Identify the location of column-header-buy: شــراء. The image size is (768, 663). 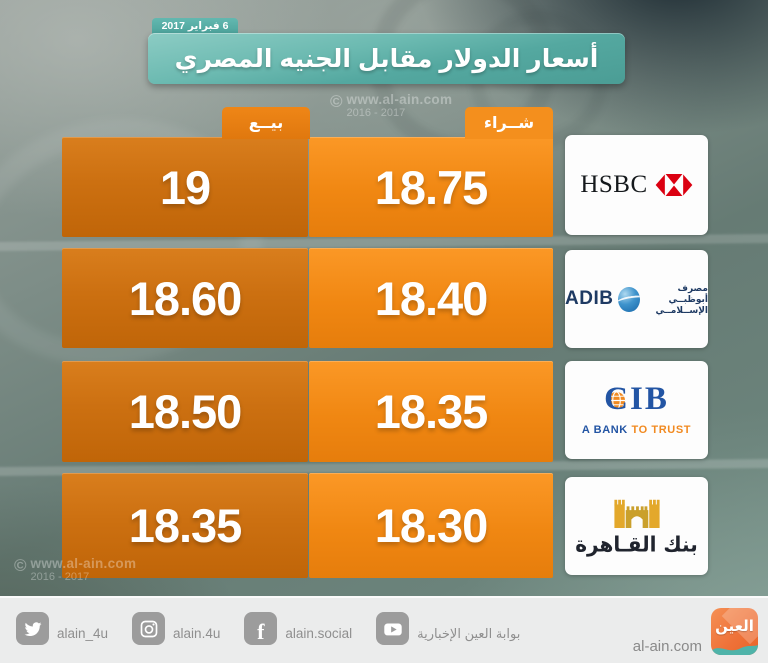
(509, 123).